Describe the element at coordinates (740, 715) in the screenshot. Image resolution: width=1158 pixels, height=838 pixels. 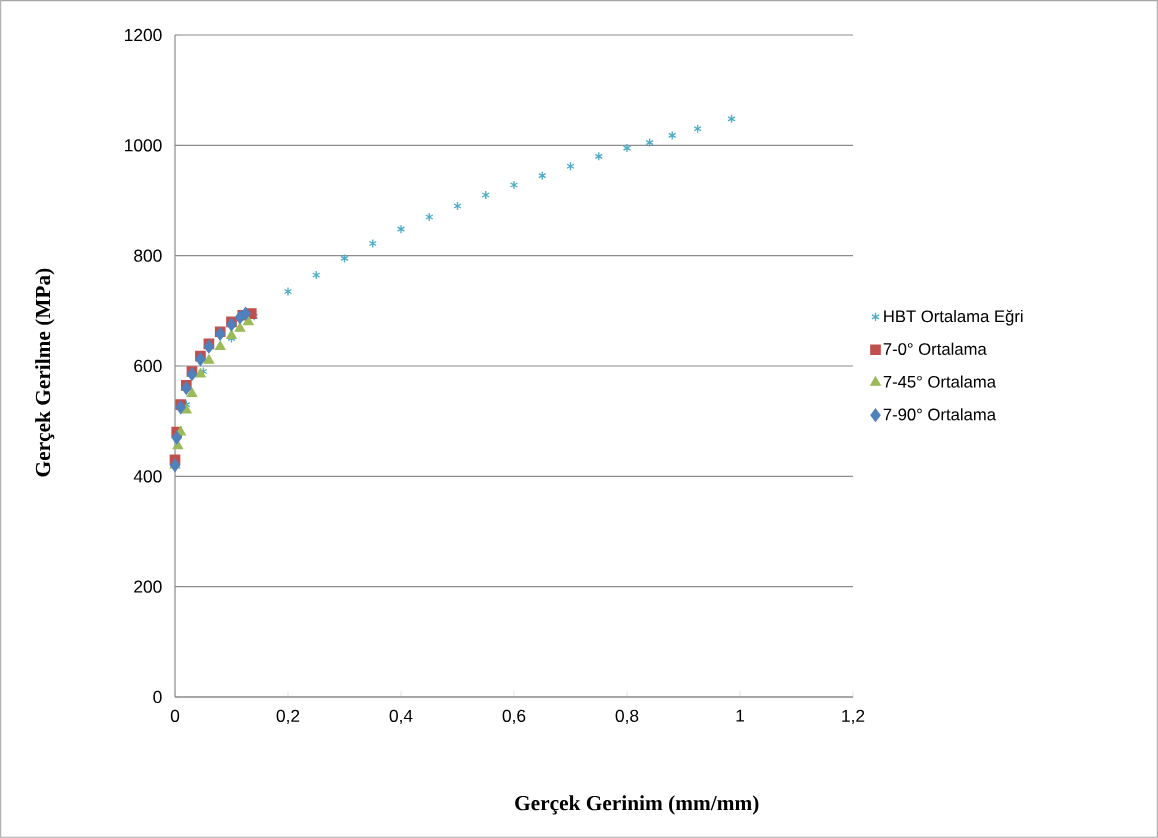
I see `x-tick-label: 1` at that location.